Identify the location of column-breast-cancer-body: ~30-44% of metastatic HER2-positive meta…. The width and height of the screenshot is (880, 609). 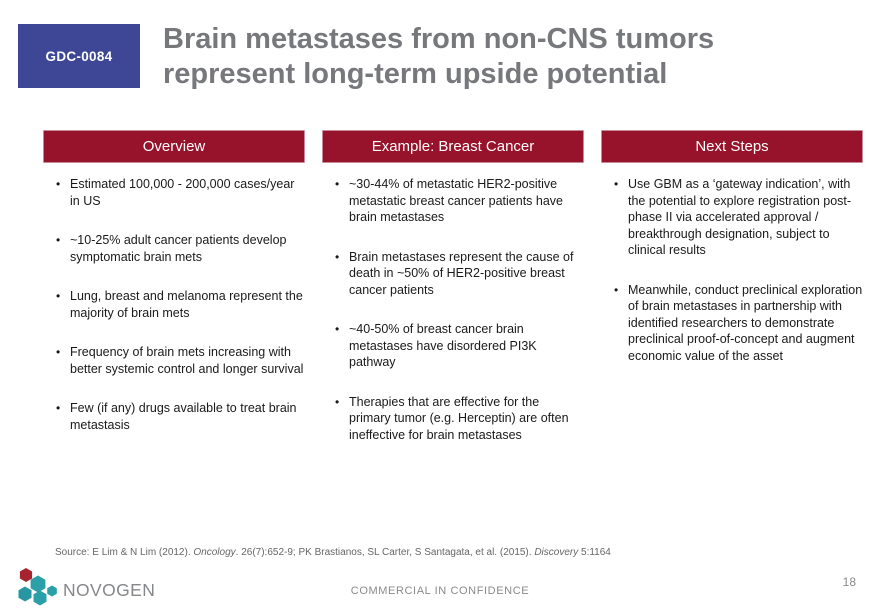
(453, 309).